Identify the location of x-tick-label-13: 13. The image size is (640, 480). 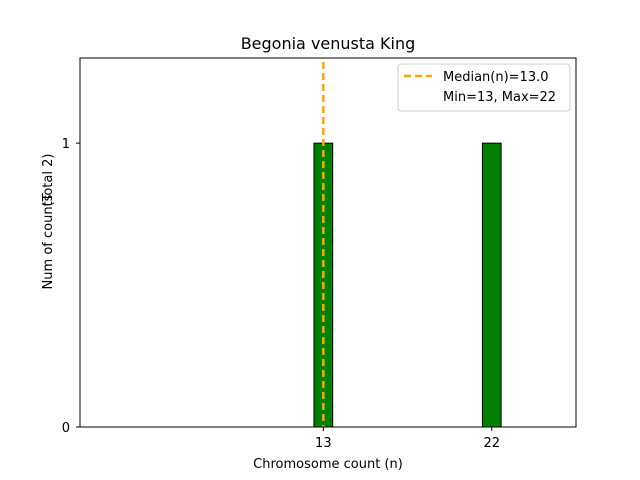
(323, 443).